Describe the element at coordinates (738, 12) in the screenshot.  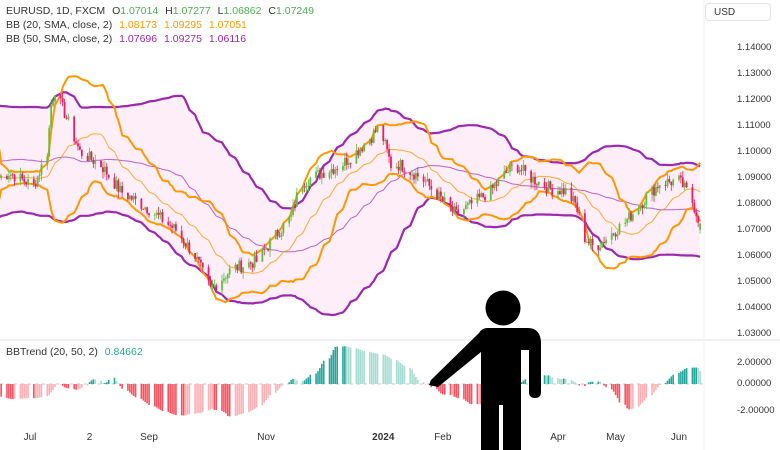
I see `currency-button: USD` at that location.